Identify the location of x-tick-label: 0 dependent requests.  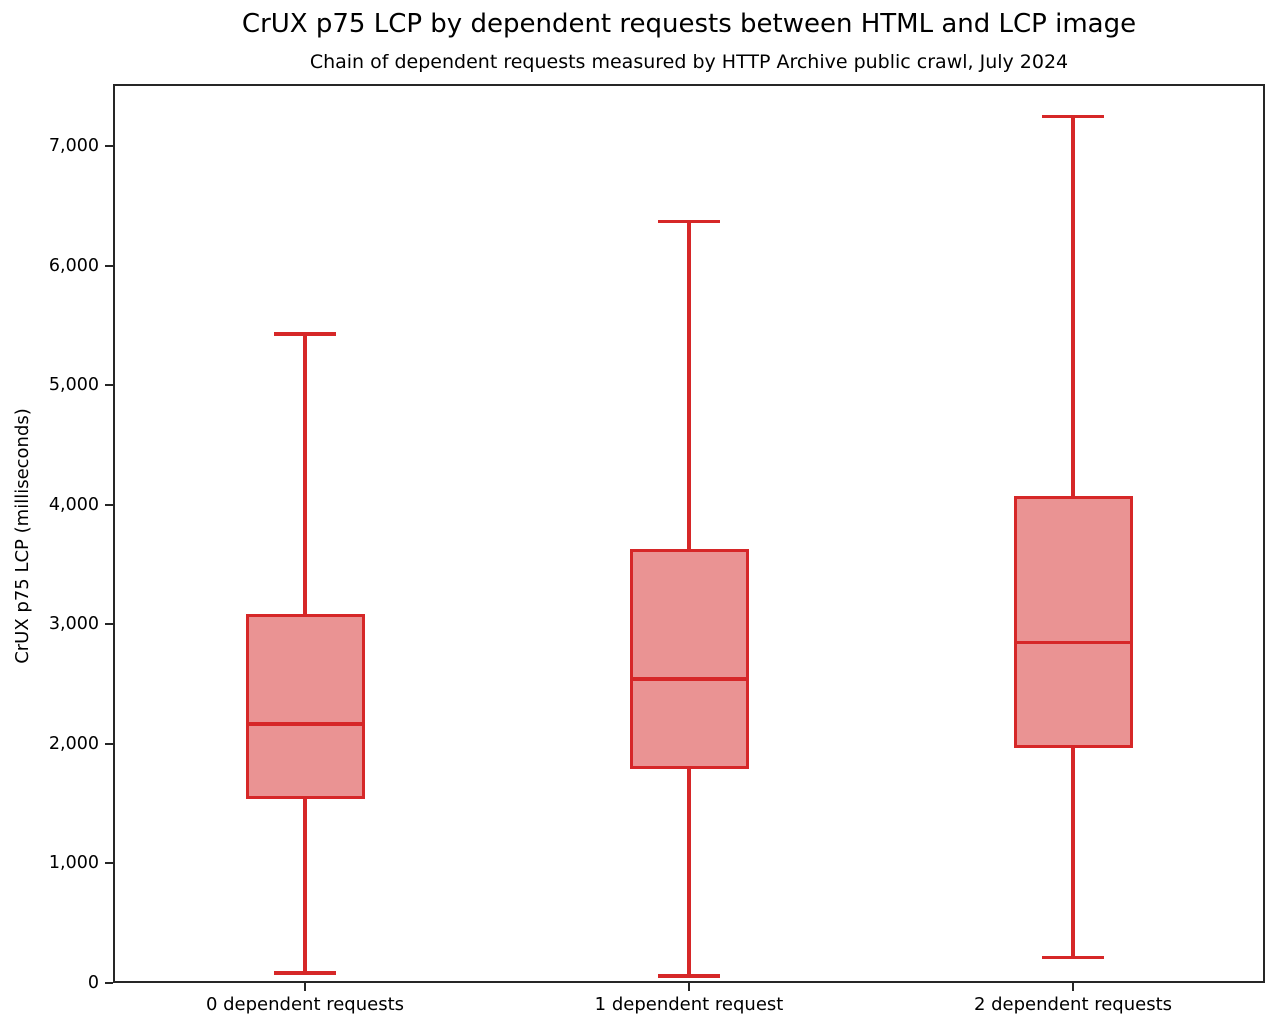
(305, 1004).